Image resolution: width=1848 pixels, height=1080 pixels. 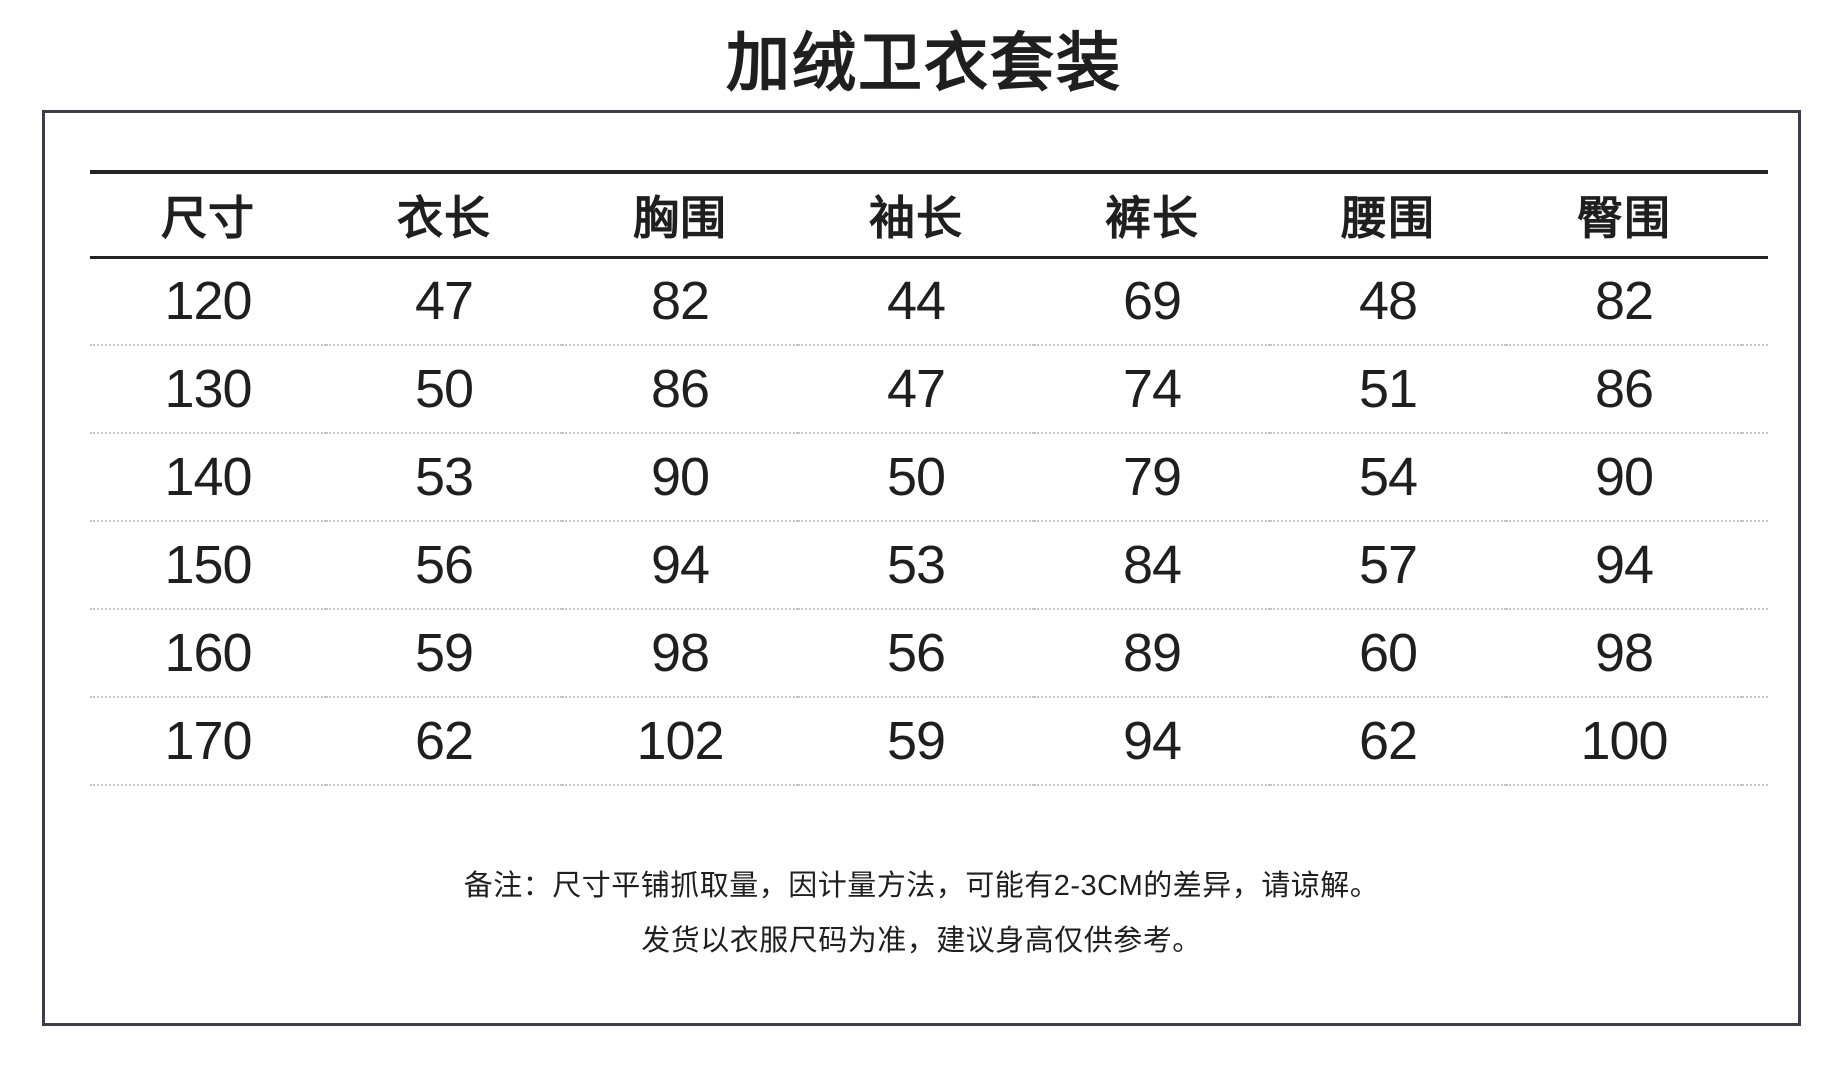 I want to click on size-value-cell: 84, so click(x=1152, y=565).